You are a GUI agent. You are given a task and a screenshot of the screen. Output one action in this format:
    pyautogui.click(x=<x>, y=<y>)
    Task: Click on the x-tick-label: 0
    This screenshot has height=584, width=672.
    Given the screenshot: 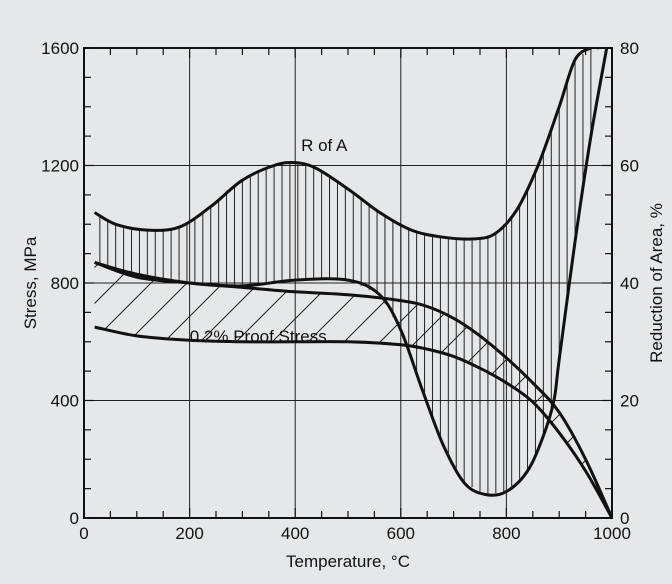 What is the action you would take?
    pyautogui.click(x=83, y=533)
    